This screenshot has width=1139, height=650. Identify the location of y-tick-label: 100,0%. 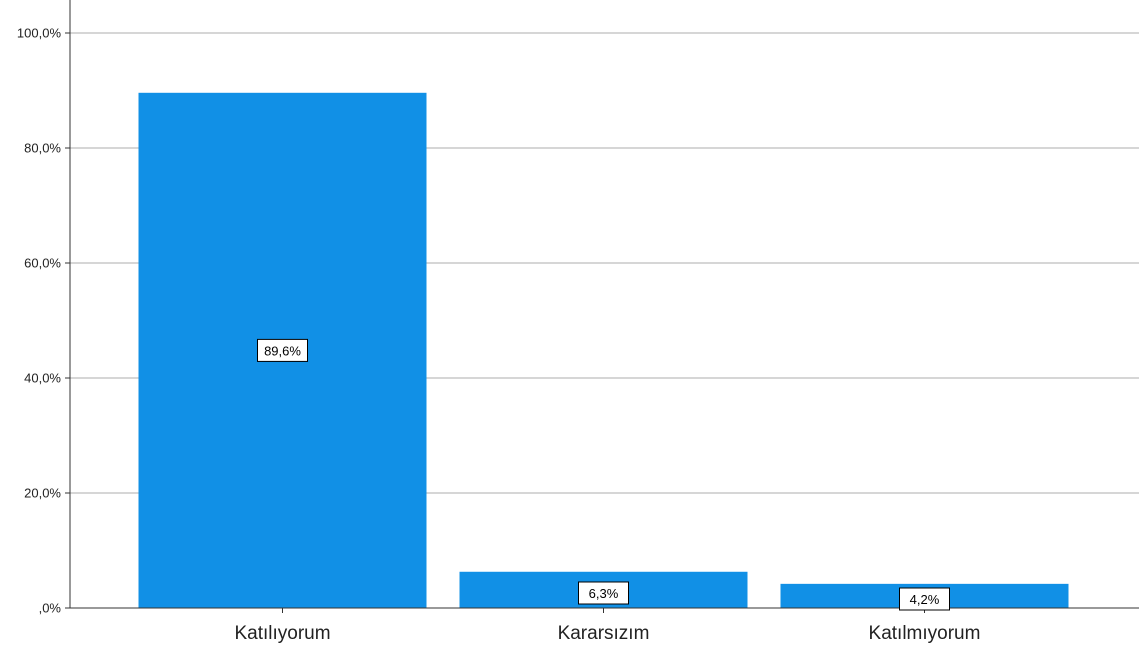
(39, 33).